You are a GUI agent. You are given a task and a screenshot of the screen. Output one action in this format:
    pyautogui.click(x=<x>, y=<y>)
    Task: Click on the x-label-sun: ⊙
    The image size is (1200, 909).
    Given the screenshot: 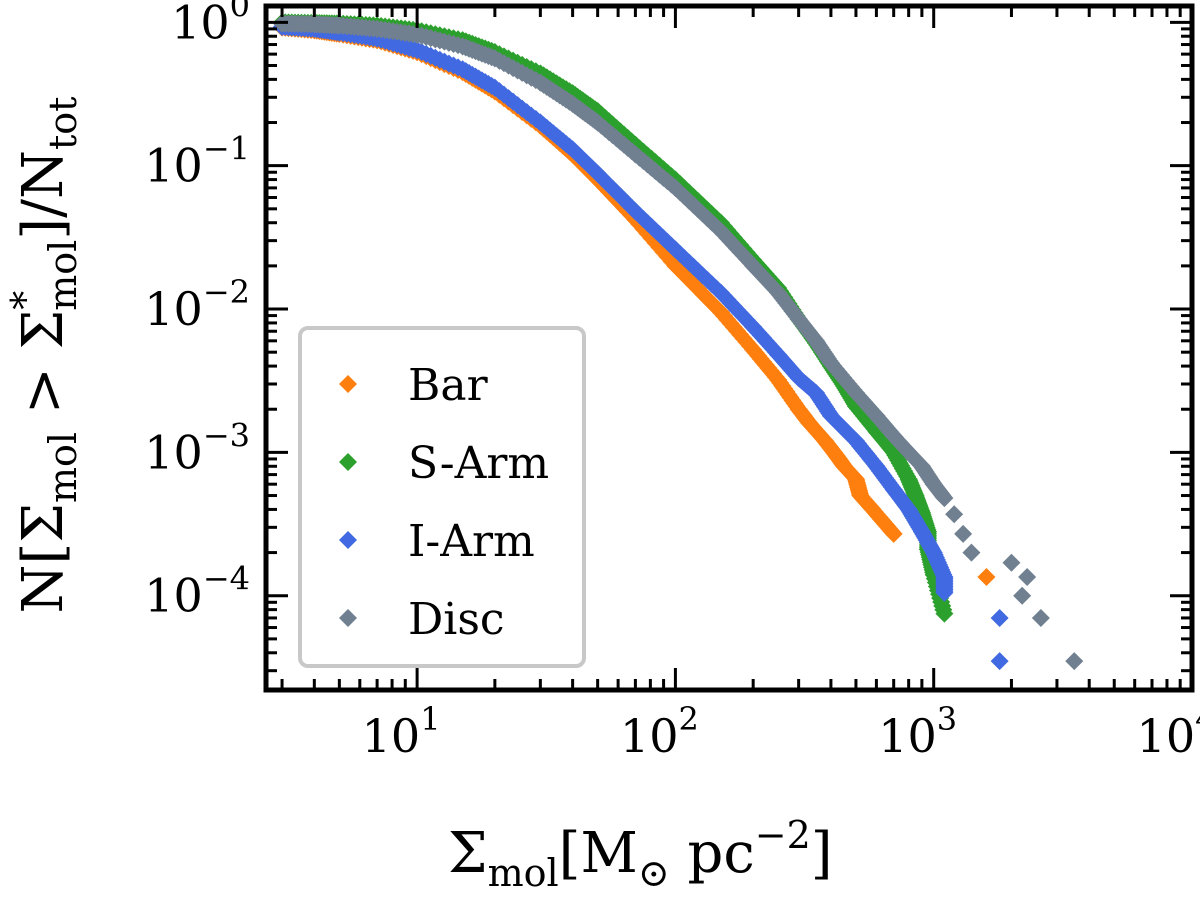 What is the action you would take?
    pyautogui.click(x=654, y=873)
    